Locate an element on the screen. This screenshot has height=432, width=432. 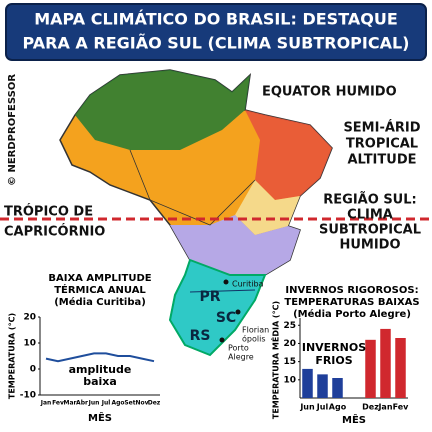
title: PARA A REGIÃO SUL (CLIMA SUBTROPICAL) is located at coordinates (216, 43).